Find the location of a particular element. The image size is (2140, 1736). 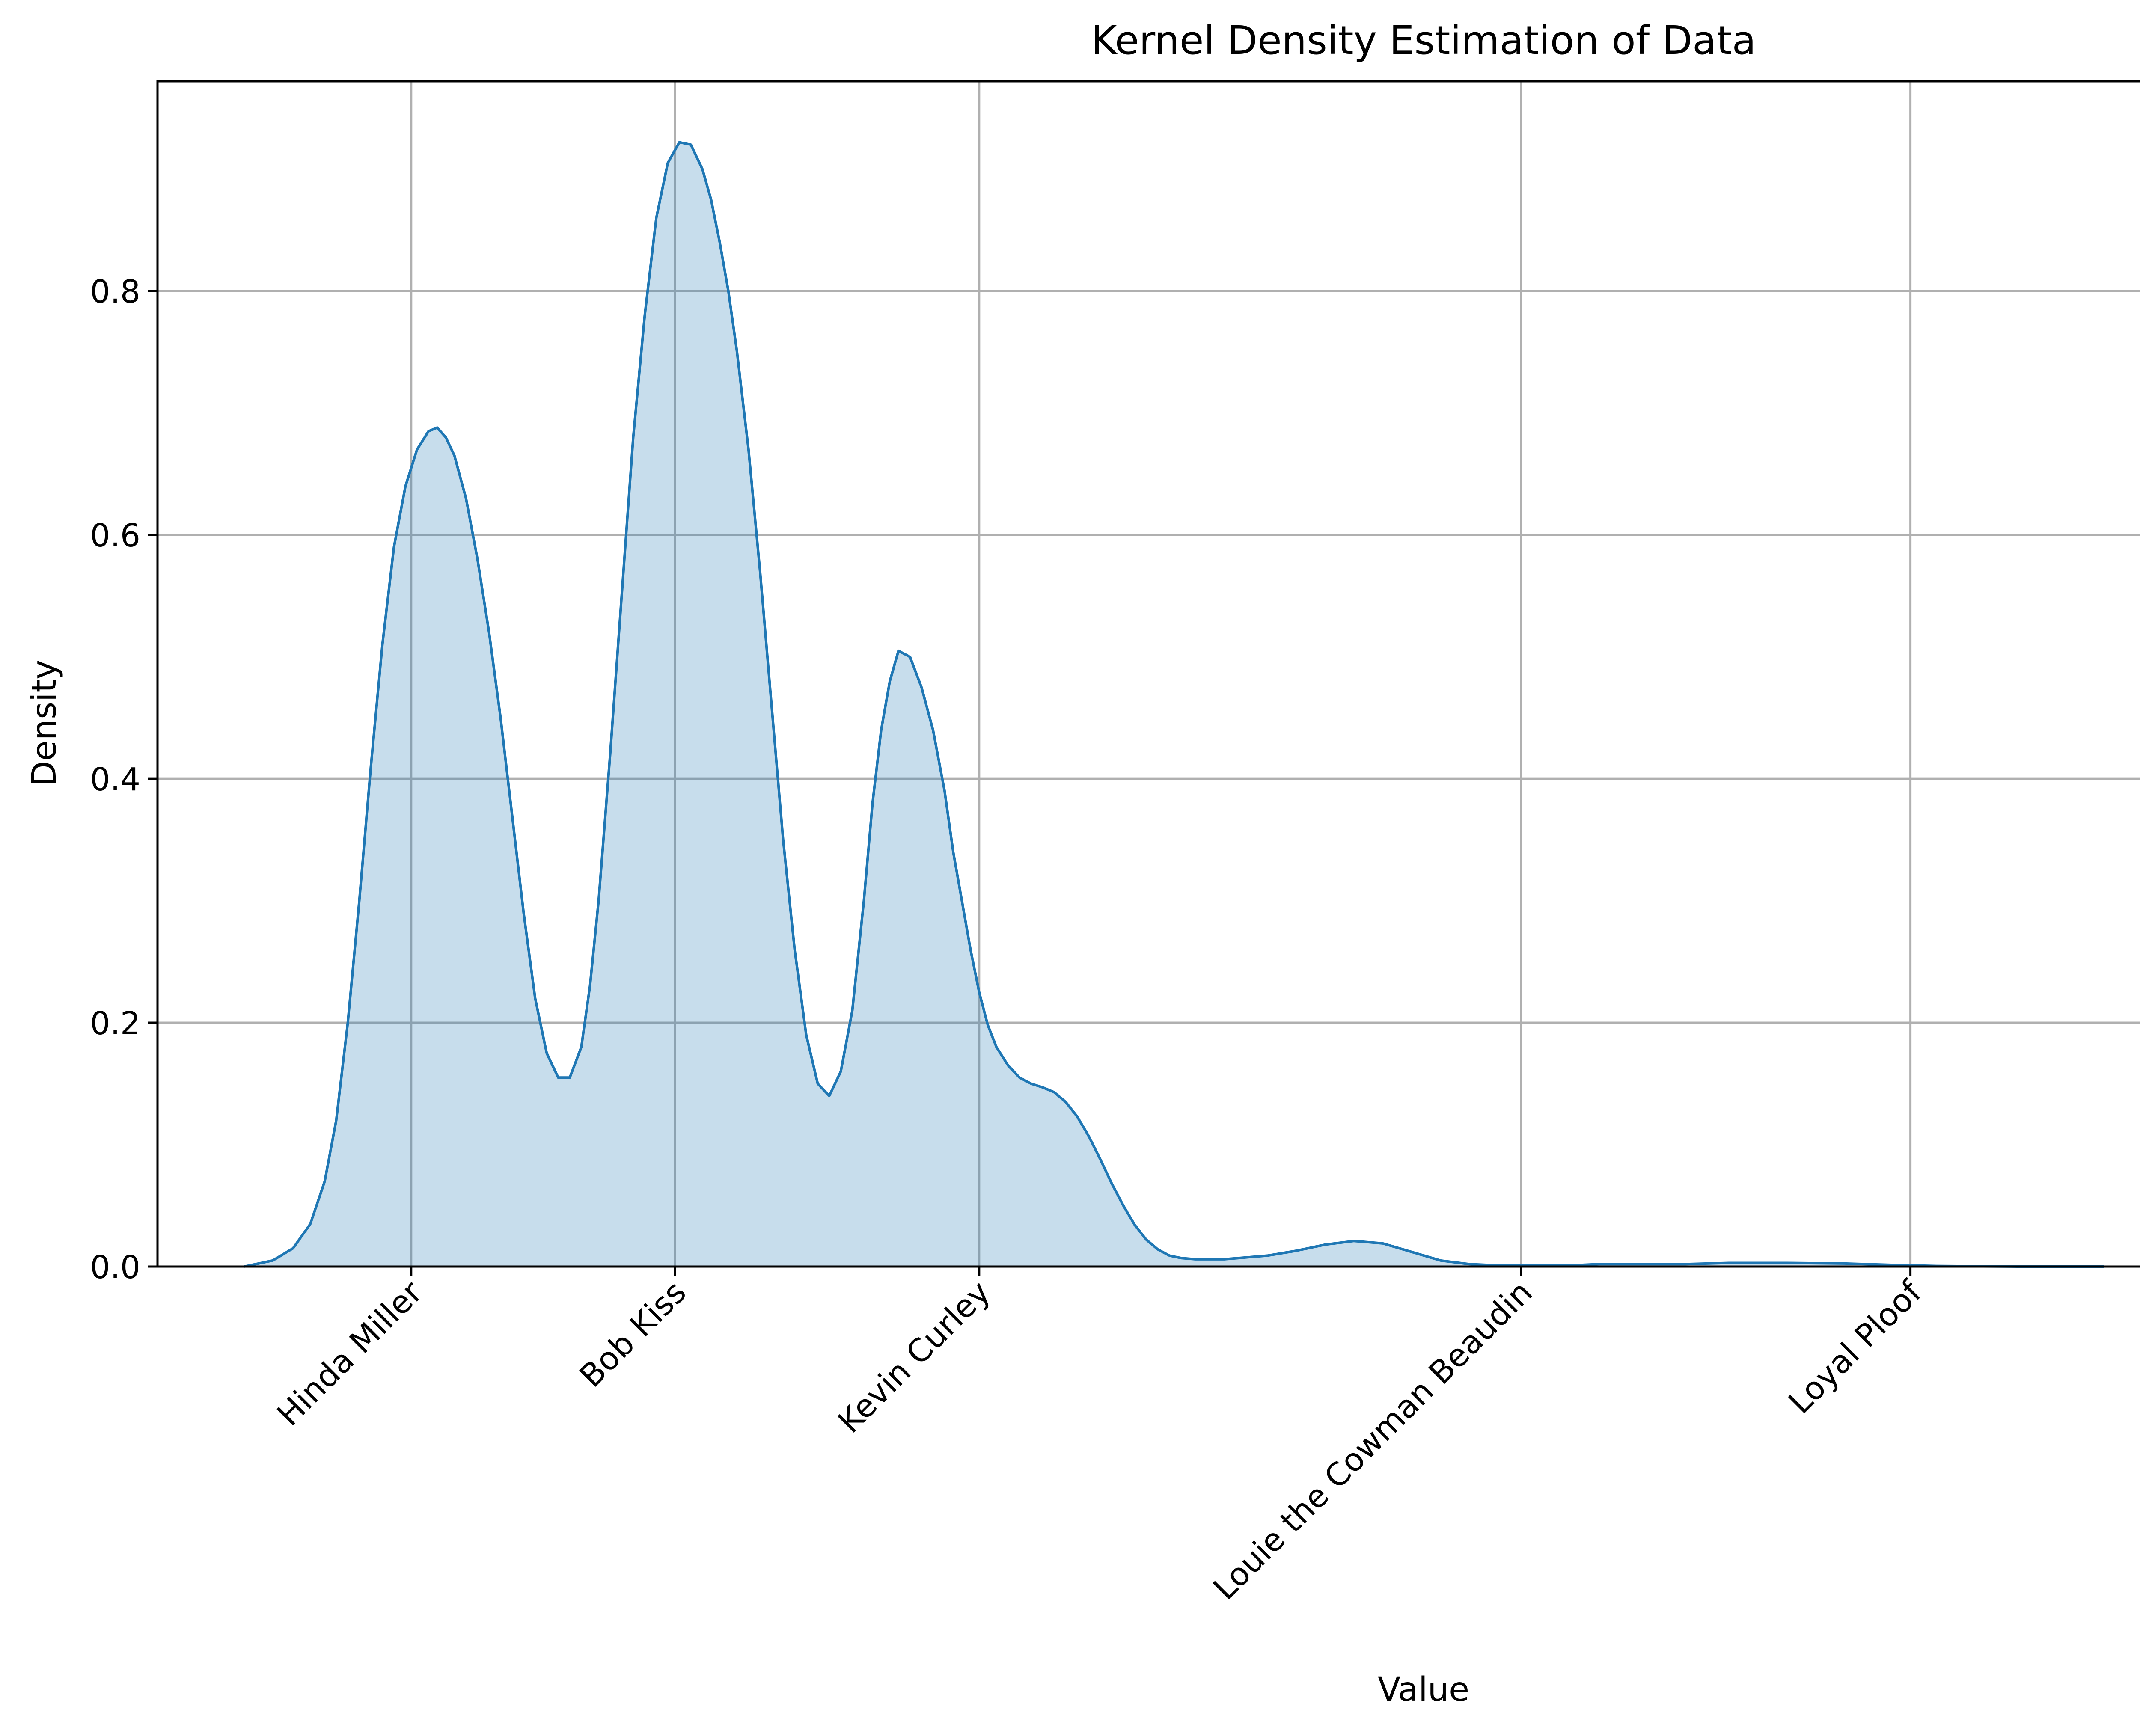

y-tick-label: 0.4 is located at coordinates (115, 780).